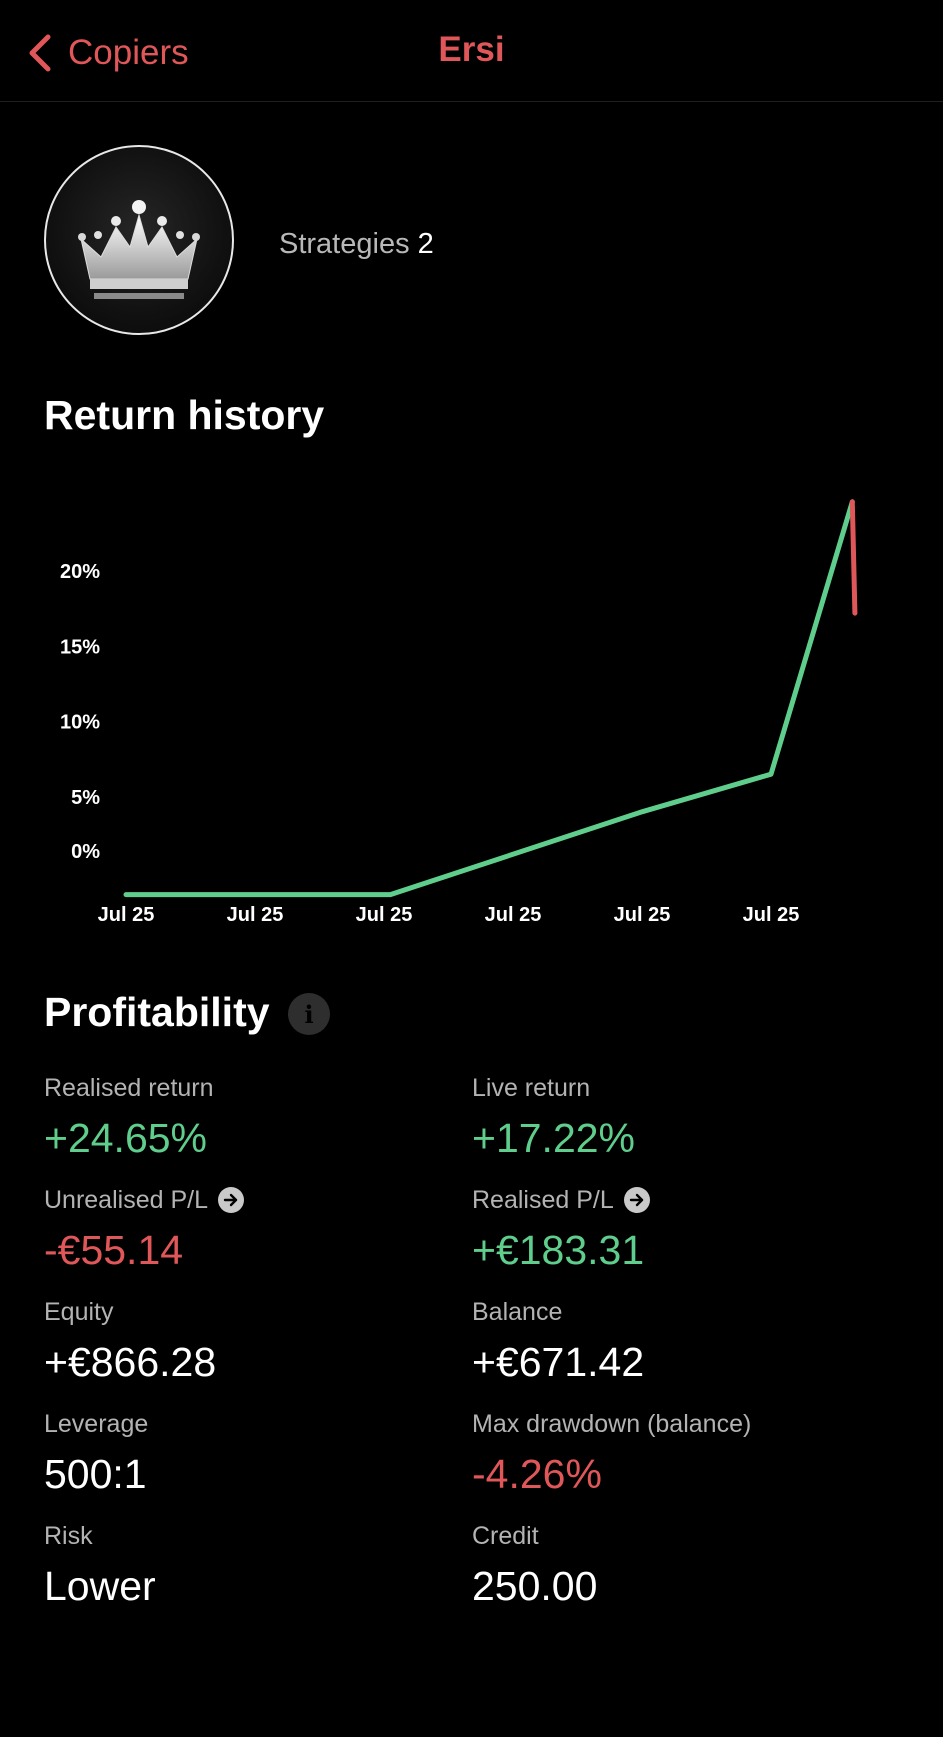  Describe the element at coordinates (126, 1199) in the screenshot. I see `metric-label: Unrealised P/L` at that location.